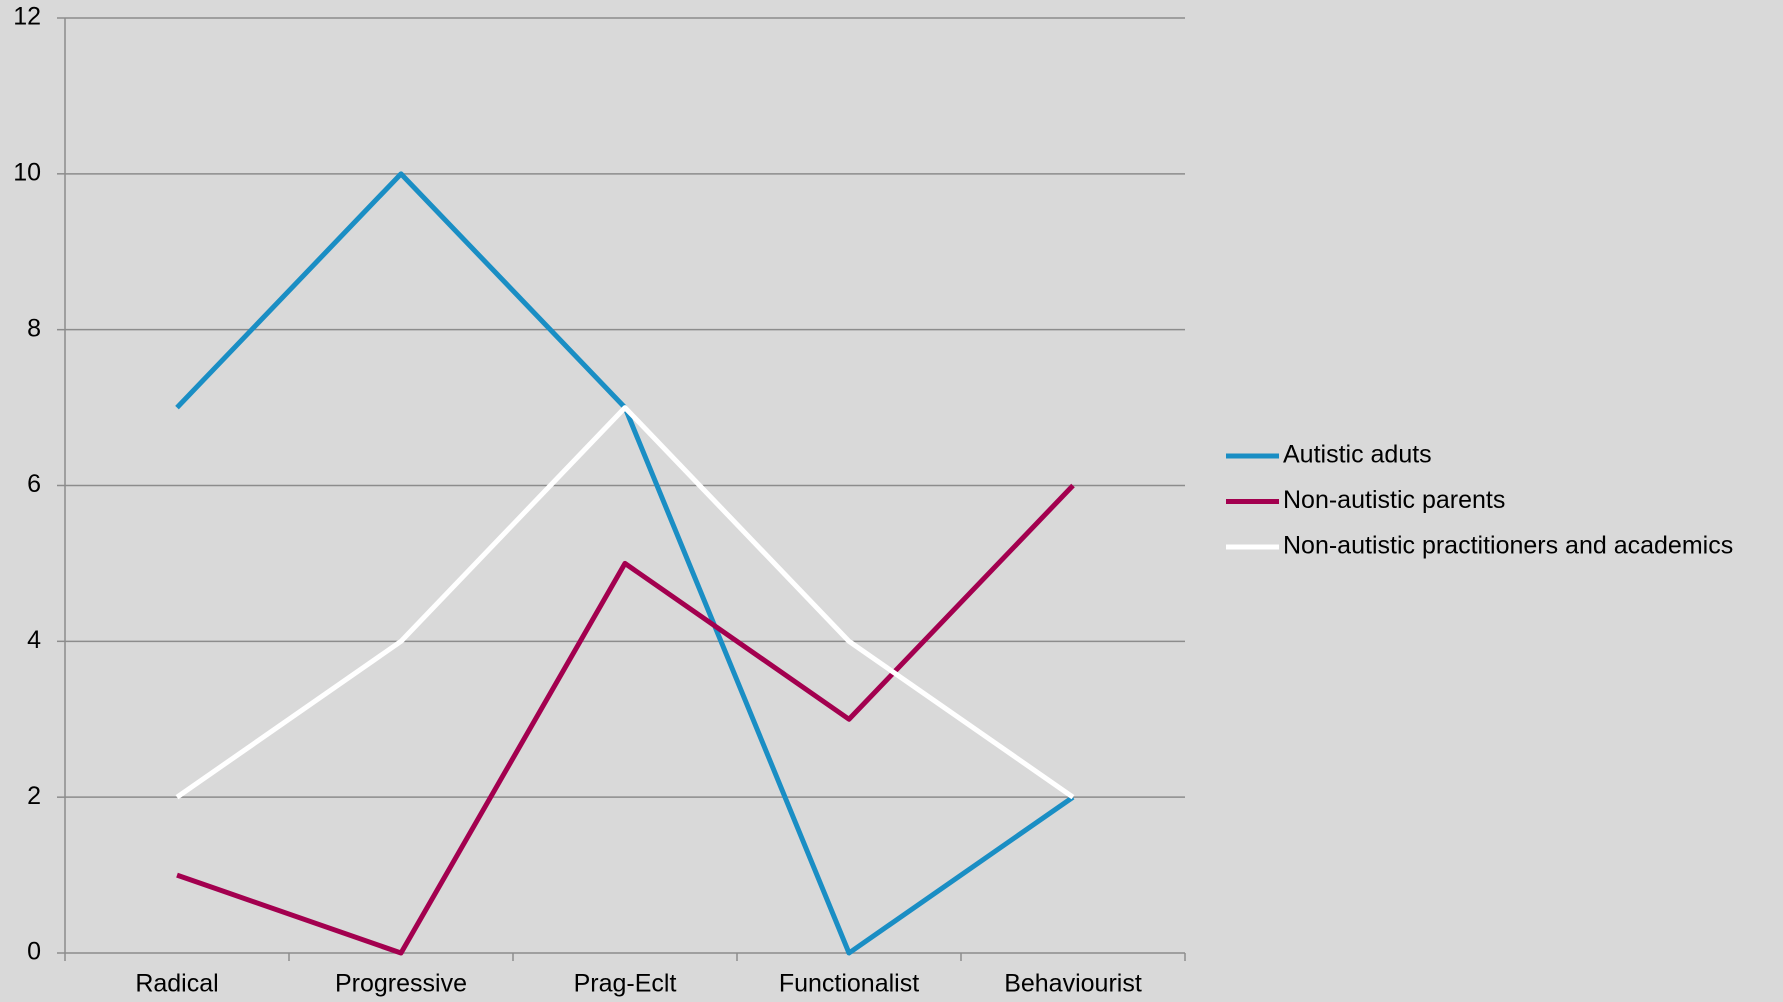 The width and height of the screenshot is (1783, 1002). Describe the element at coordinates (27, 17) in the screenshot. I see `y-tick-label: 12` at that location.